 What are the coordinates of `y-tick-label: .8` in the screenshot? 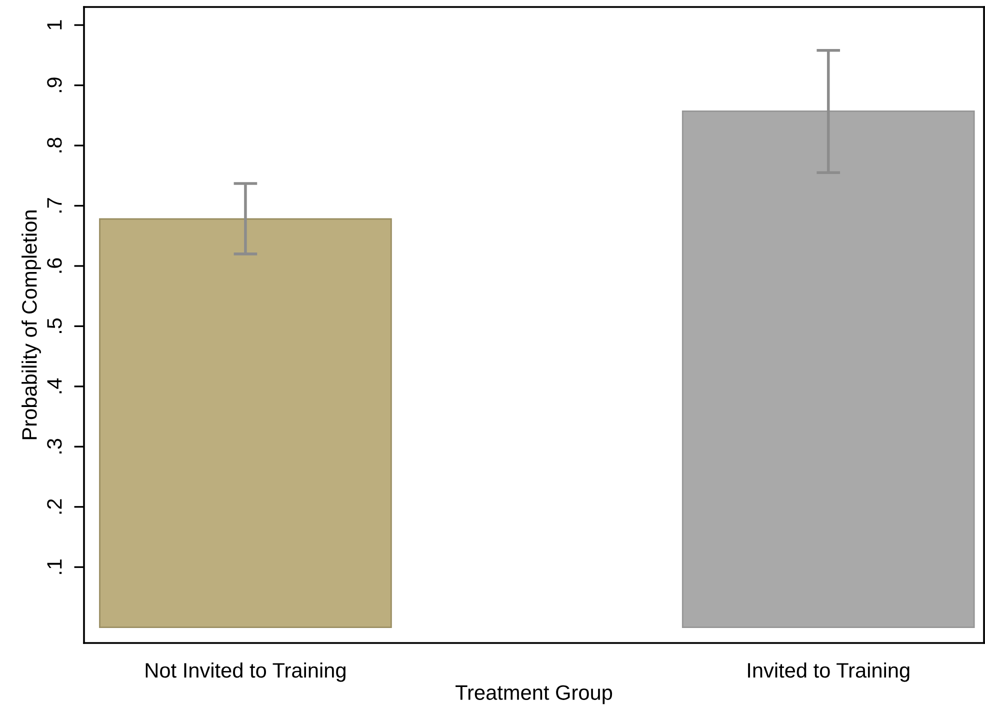 It's located at (54, 145).